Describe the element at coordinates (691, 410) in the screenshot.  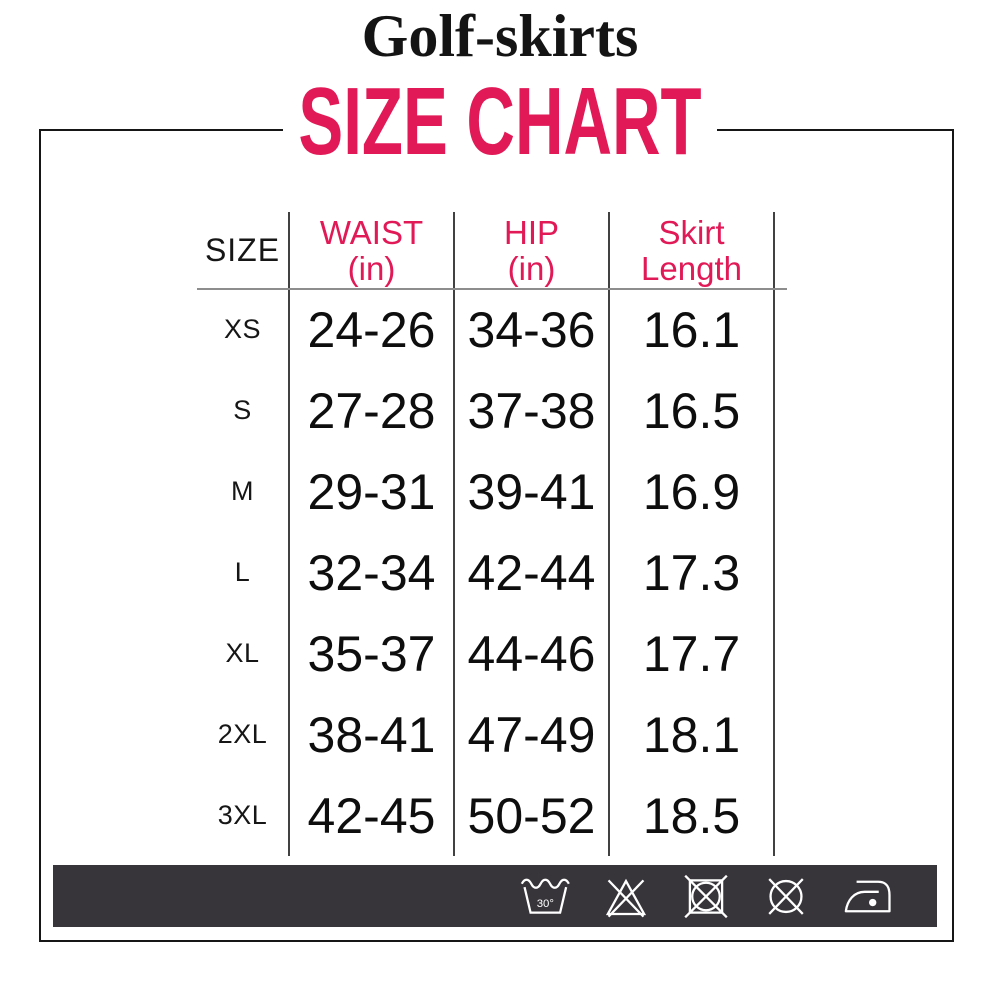
I see `size-value: 16.5` at that location.